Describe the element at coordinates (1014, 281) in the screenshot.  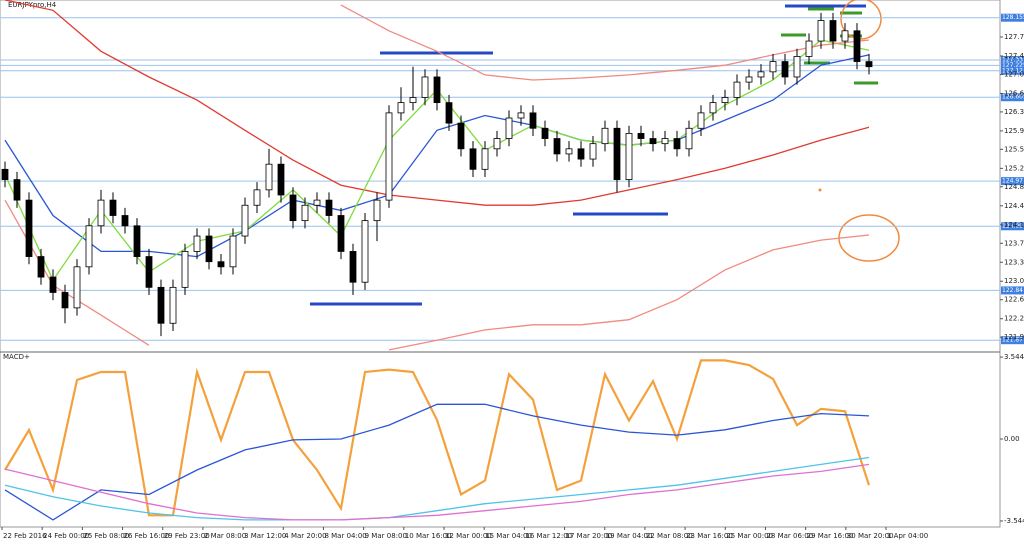
I see `y-tick-label: 123.019` at that location.